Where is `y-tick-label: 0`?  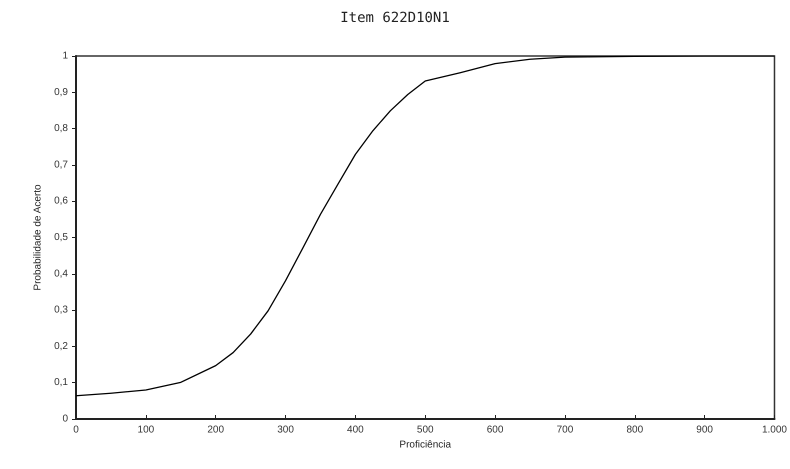 y-tick-label: 0 is located at coordinates (65, 419).